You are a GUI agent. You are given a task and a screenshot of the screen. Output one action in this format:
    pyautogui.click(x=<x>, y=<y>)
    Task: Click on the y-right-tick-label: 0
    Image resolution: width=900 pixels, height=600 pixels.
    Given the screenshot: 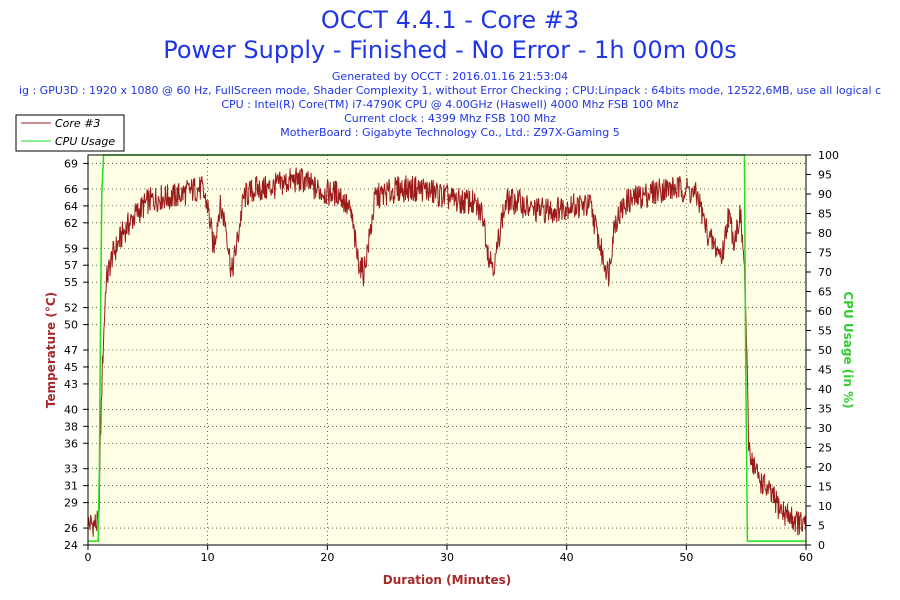 What is the action you would take?
    pyautogui.click(x=821, y=545)
    